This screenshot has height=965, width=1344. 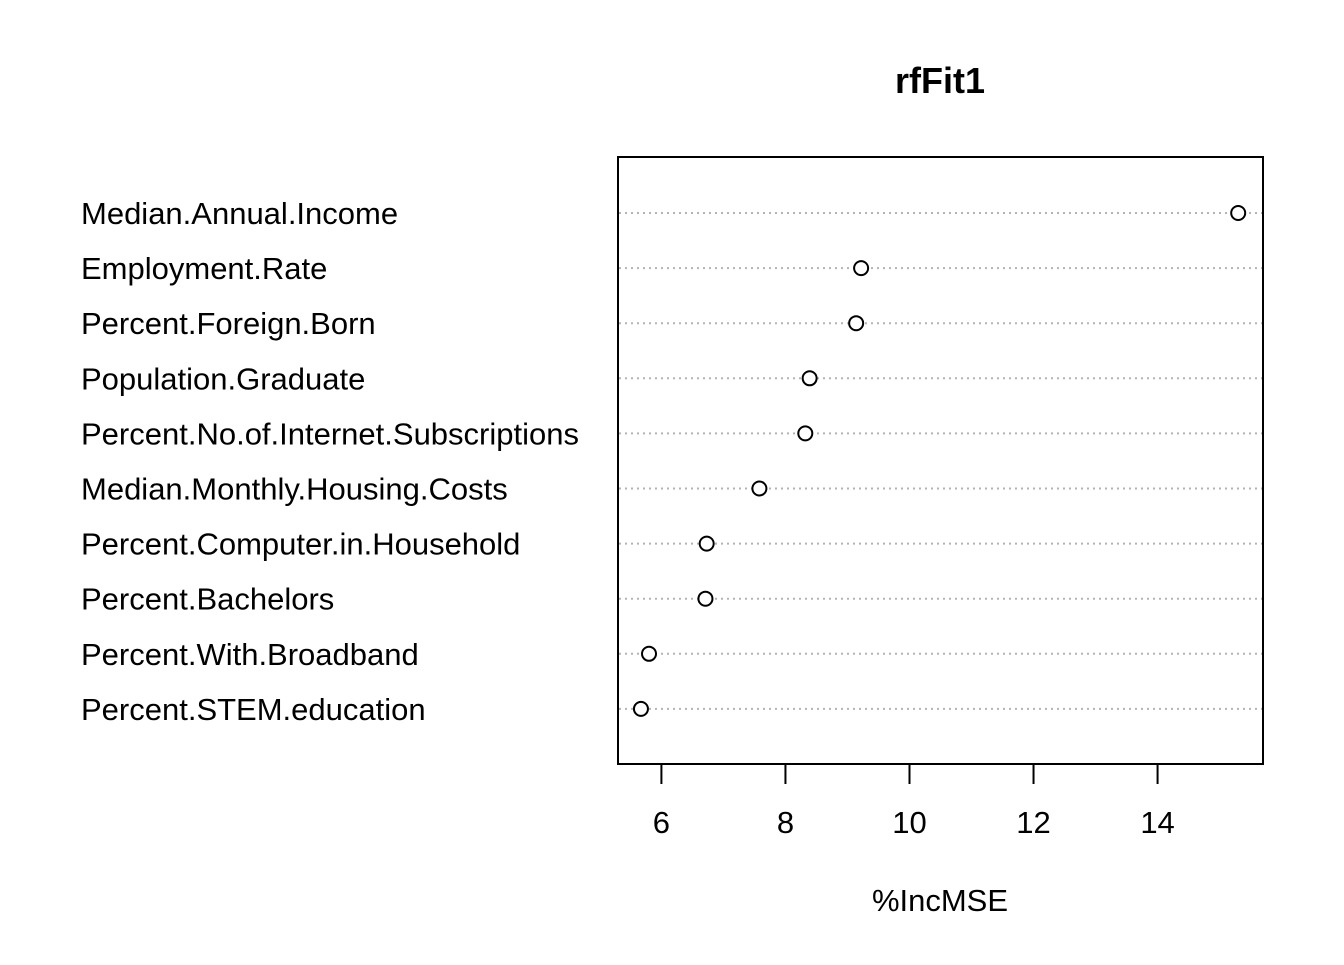 I want to click on x-axis-label: %IncMSE, so click(x=940, y=900).